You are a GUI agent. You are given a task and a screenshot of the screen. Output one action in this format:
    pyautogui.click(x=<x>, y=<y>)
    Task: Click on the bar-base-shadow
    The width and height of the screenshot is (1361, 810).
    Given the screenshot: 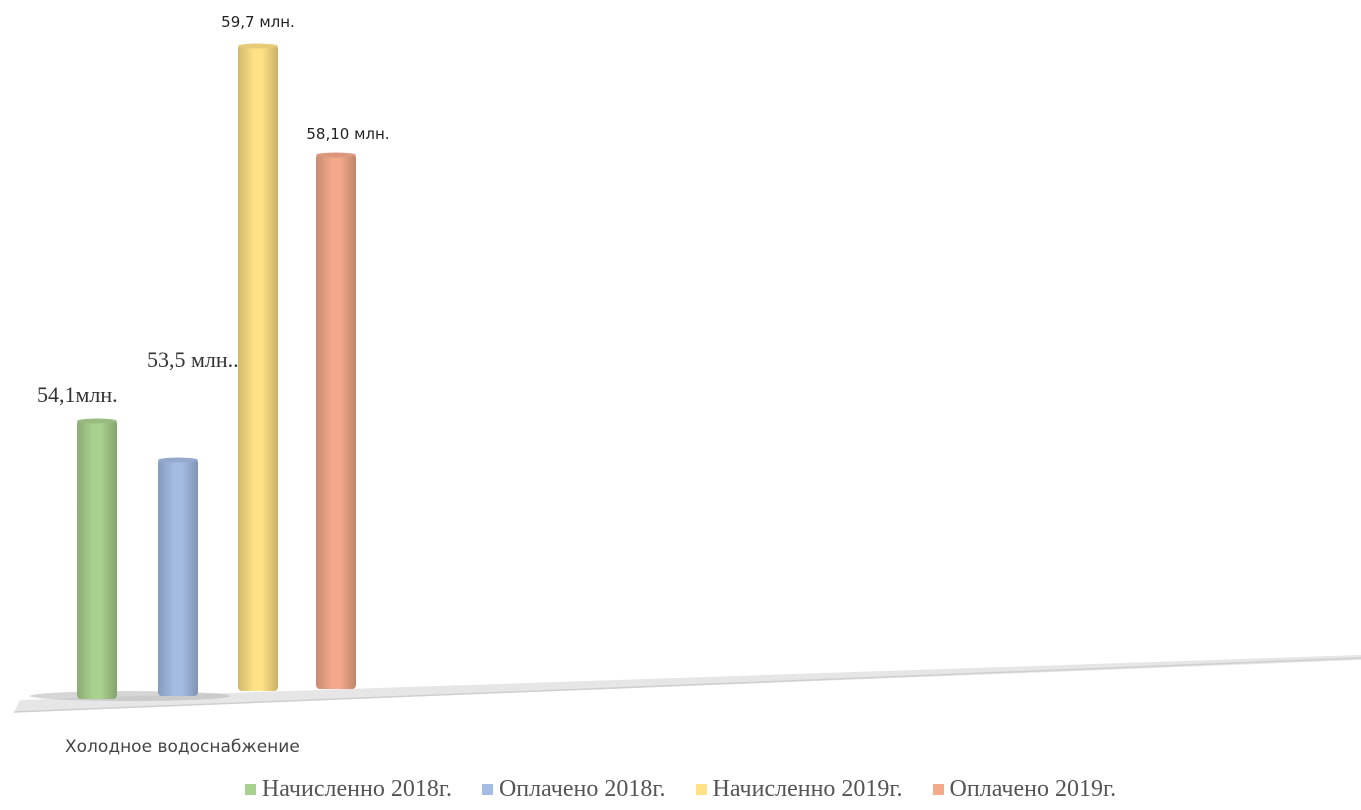 What is the action you would take?
    pyautogui.click(x=130, y=696)
    